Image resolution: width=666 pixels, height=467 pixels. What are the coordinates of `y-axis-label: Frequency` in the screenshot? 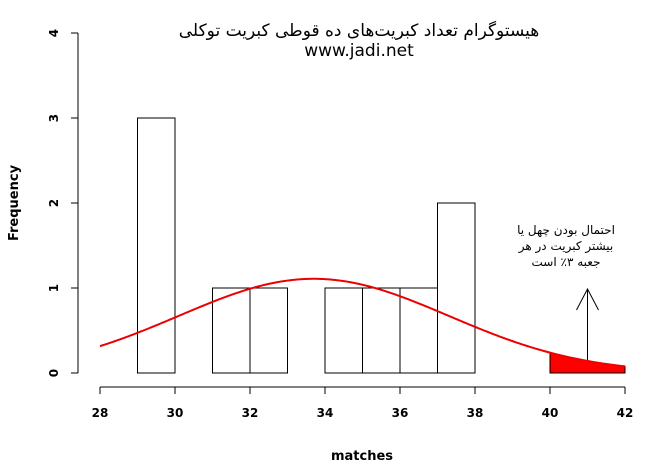 It's located at (14, 202).